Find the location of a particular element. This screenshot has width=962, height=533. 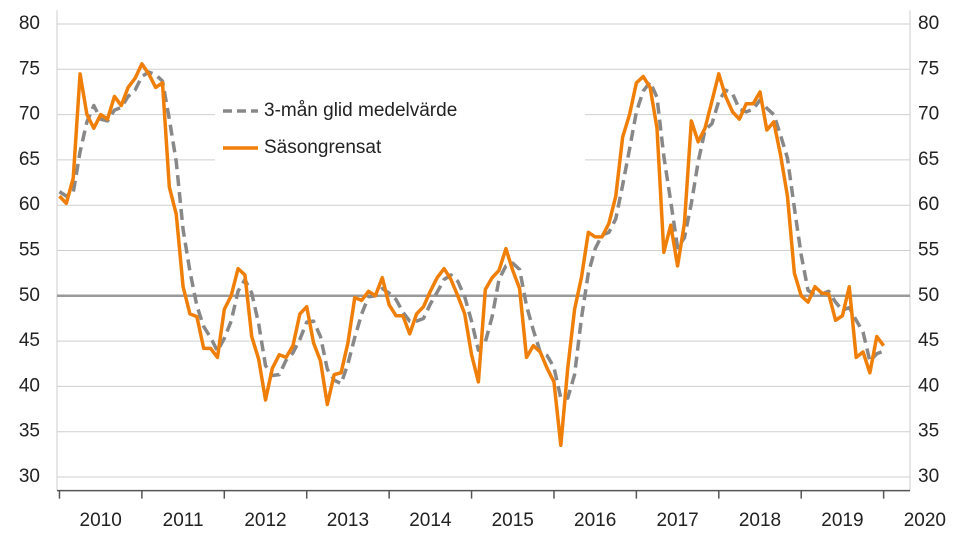

x-tick-label: 2013 is located at coordinates (348, 520).